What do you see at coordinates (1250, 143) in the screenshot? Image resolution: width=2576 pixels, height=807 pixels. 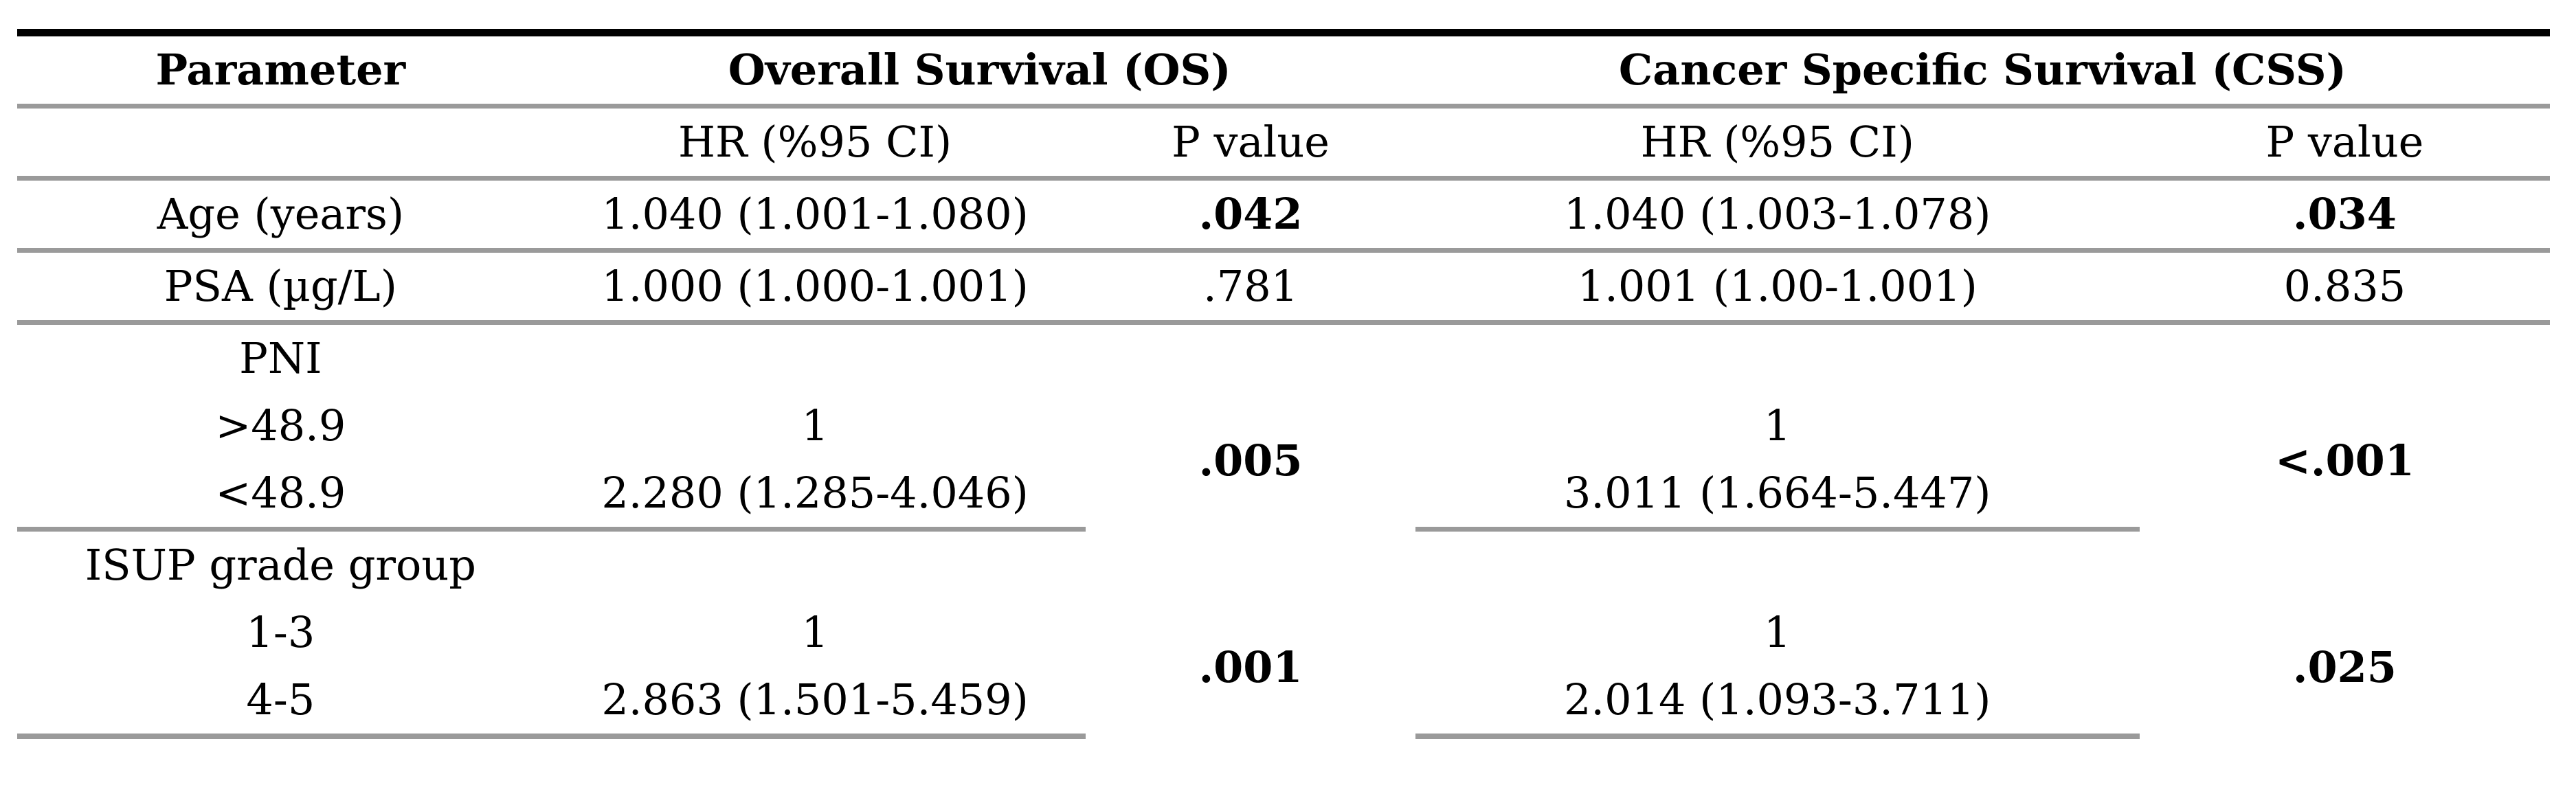 I see `subheader-os-p: P value` at bounding box center [1250, 143].